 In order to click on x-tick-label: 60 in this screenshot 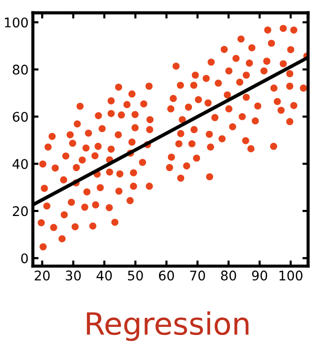, I will do `click(166, 275)`.